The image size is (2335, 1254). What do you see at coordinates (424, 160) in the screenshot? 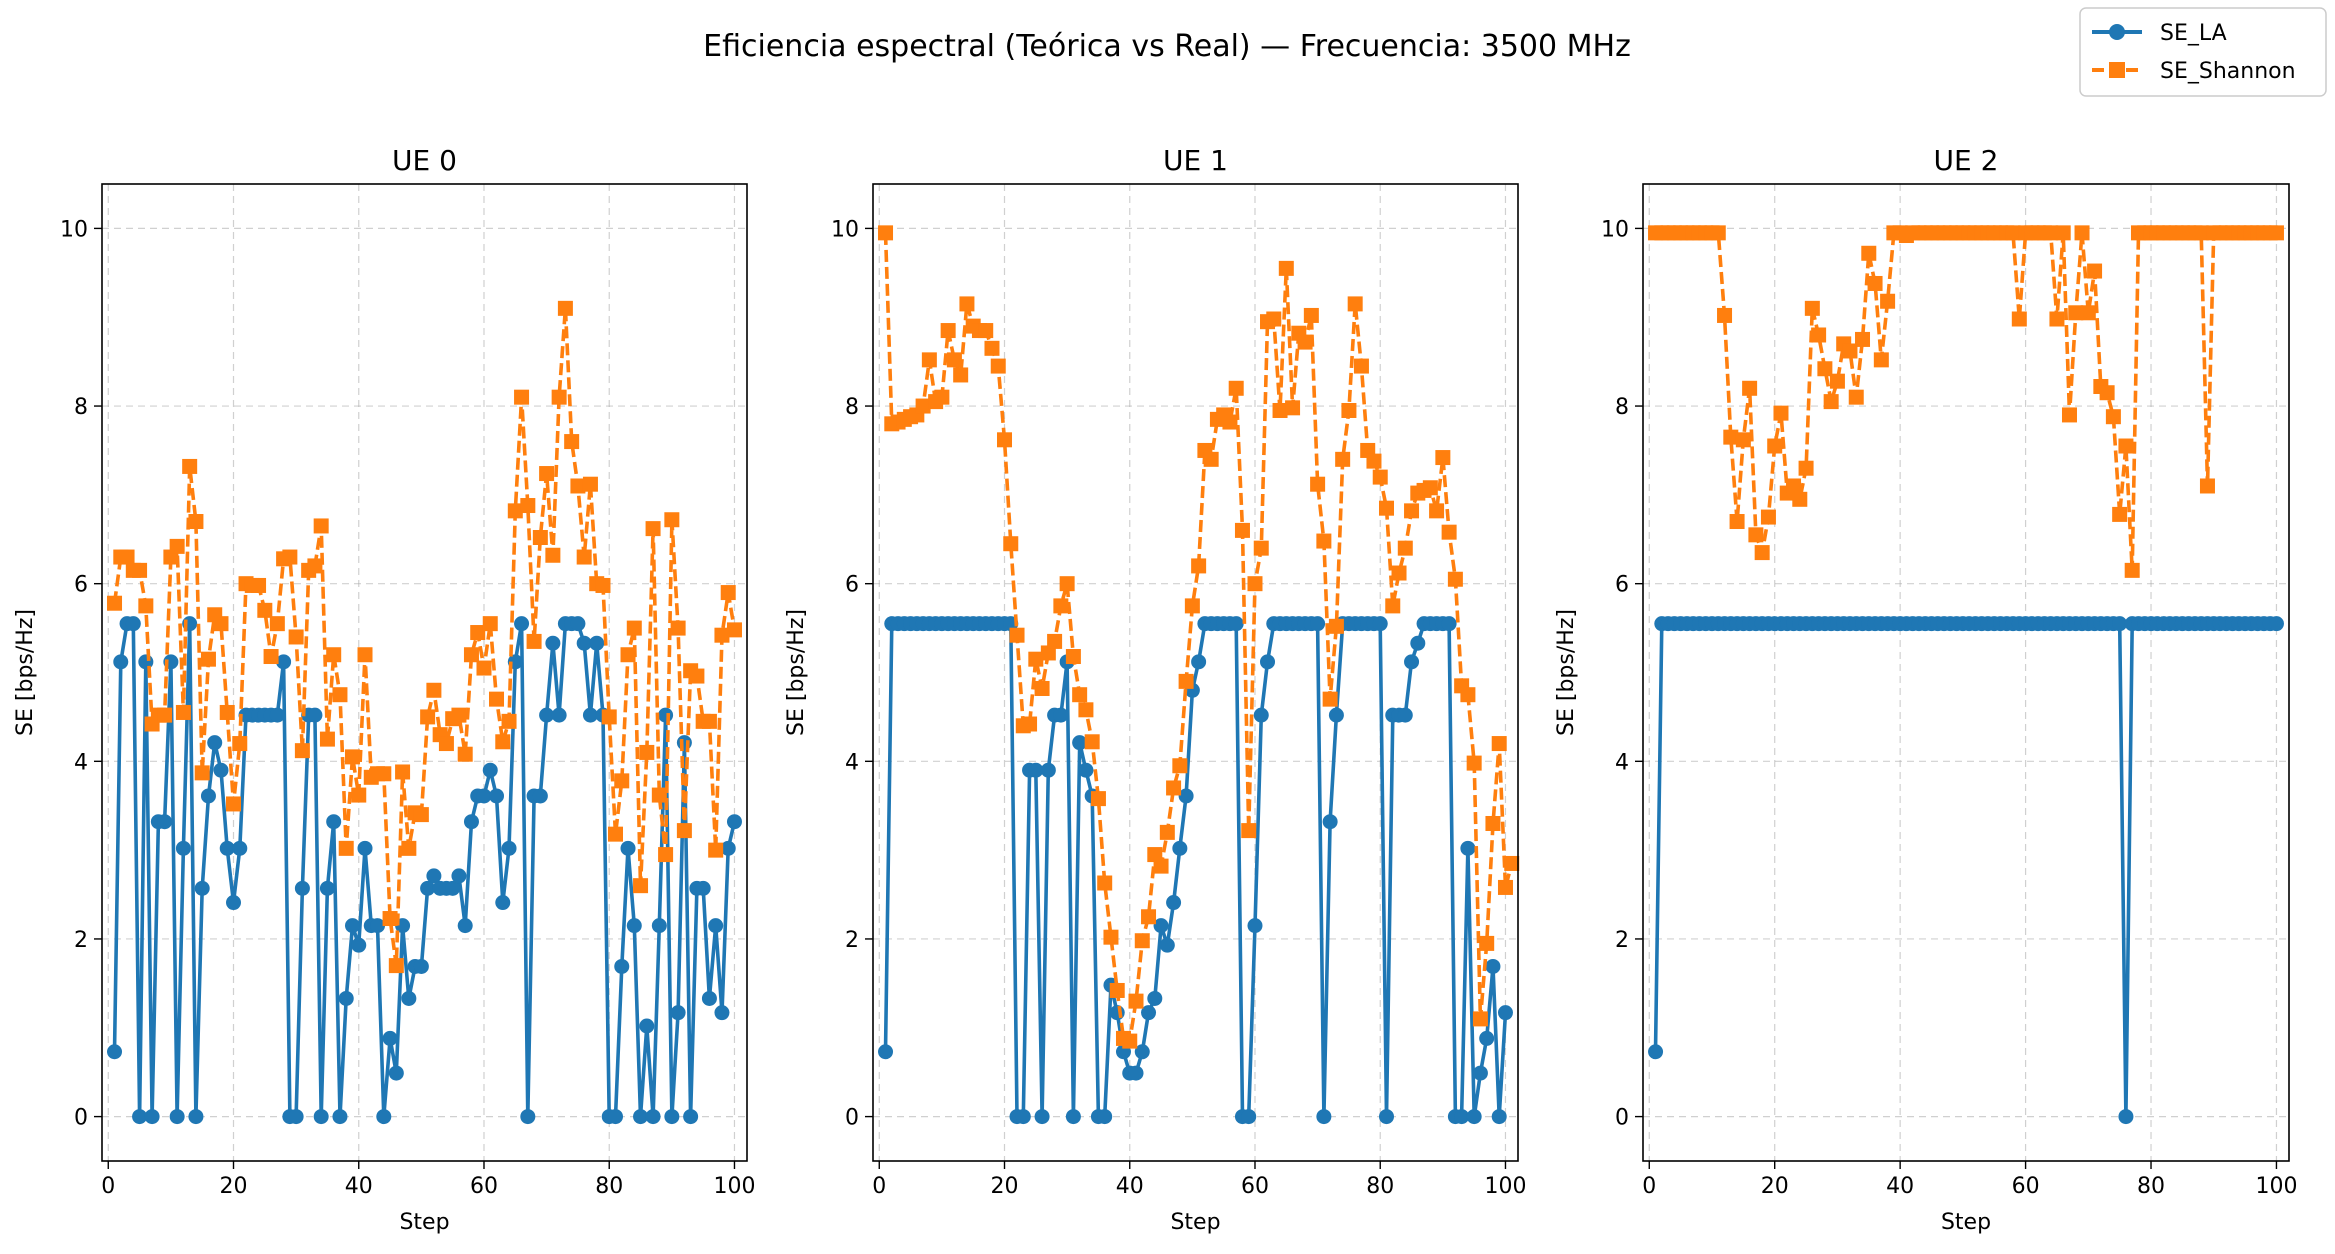
I see `subplot-title: UE 0` at bounding box center [424, 160].